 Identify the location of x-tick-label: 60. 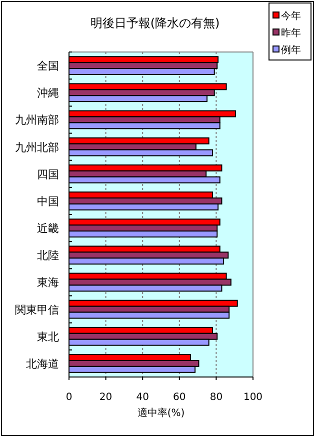
(179, 397).